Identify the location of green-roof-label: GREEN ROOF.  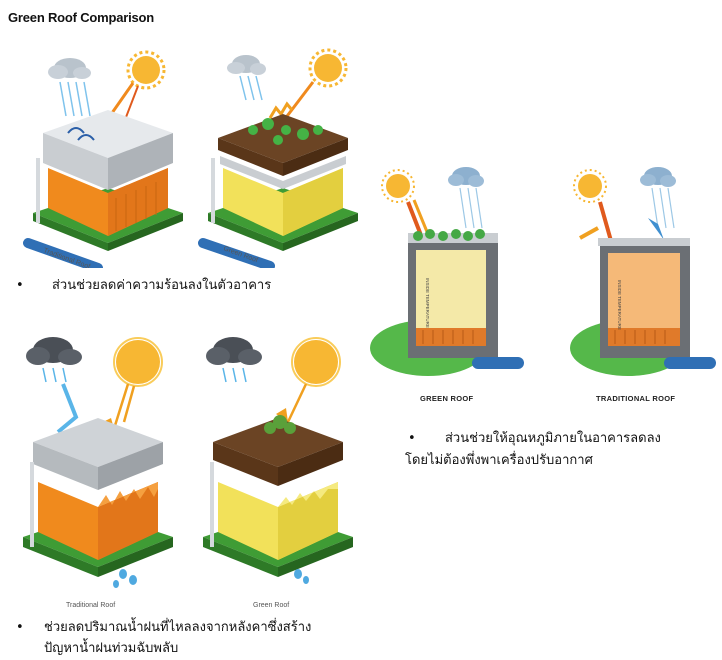
(447, 398).